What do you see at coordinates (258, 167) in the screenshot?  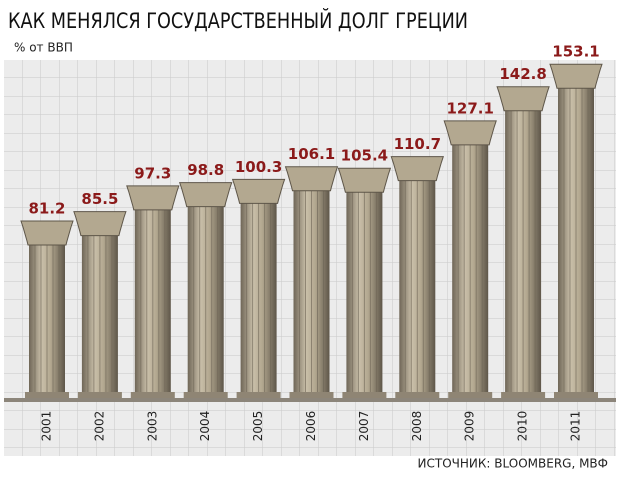 I see `data-label: 100.3` at bounding box center [258, 167].